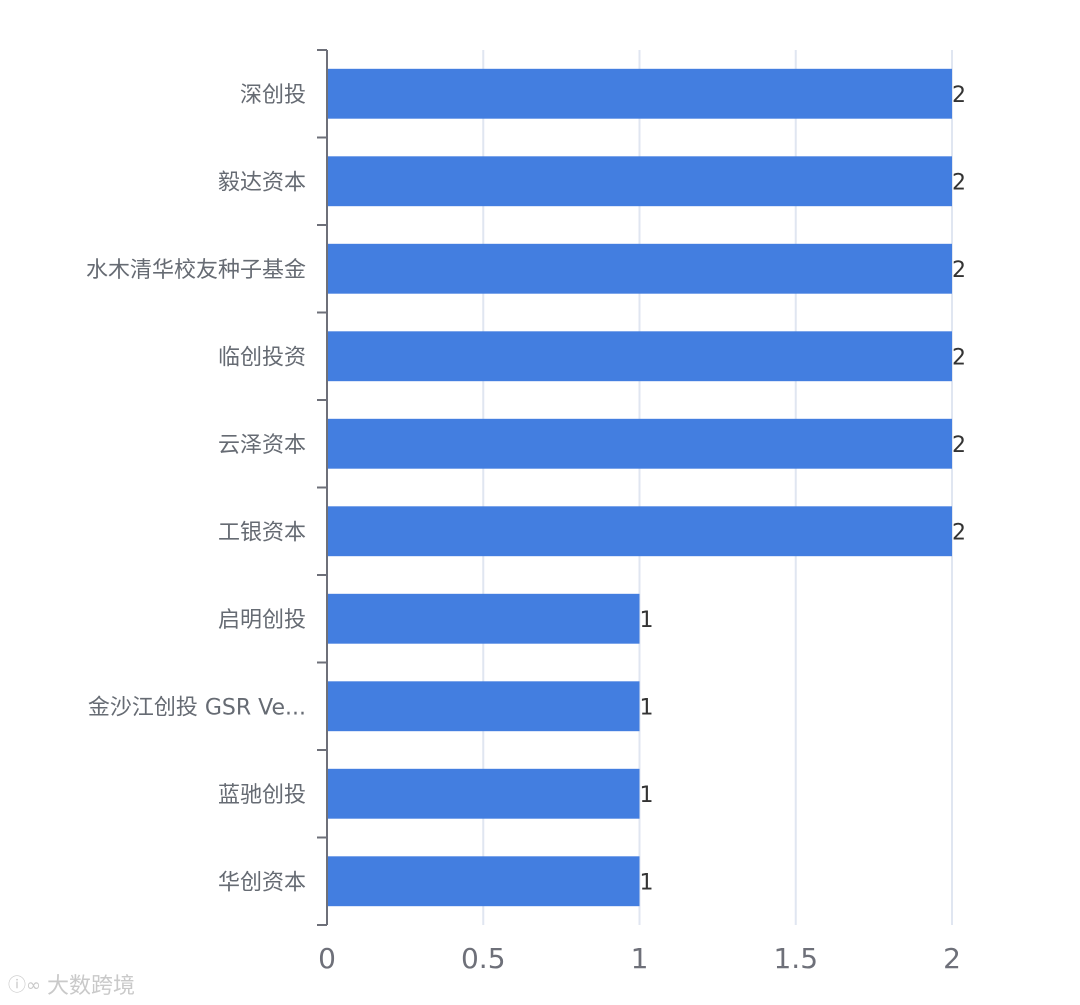 Image resolution: width=1080 pixels, height=1005 pixels. I want to click on category-label: 蓝驰创投, so click(262, 795).